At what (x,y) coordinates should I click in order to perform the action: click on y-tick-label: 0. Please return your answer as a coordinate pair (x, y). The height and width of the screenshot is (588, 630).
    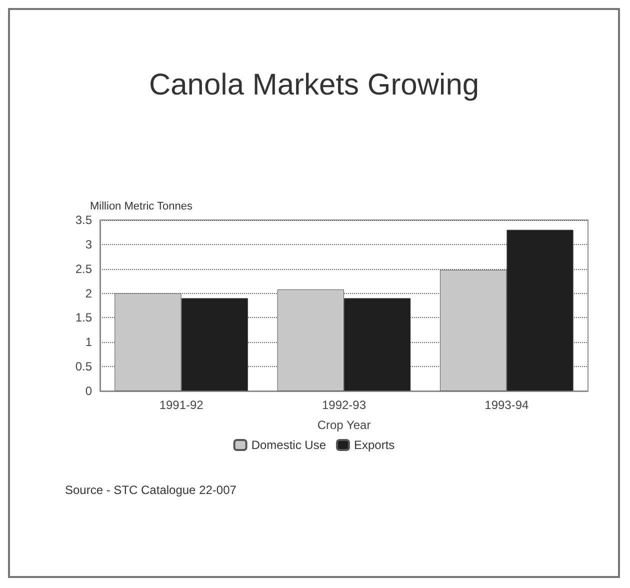
    Looking at the image, I should click on (88, 391).